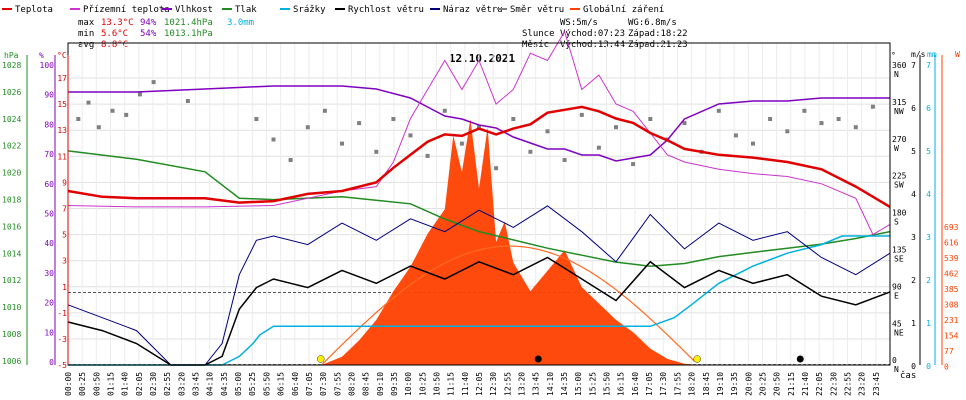  I want to click on hpa-tick: 1014, so click(11, 253).